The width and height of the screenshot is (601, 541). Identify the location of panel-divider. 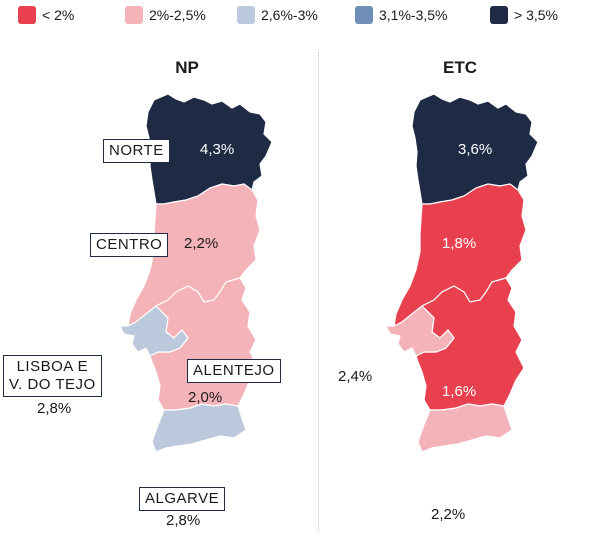
(318, 292).